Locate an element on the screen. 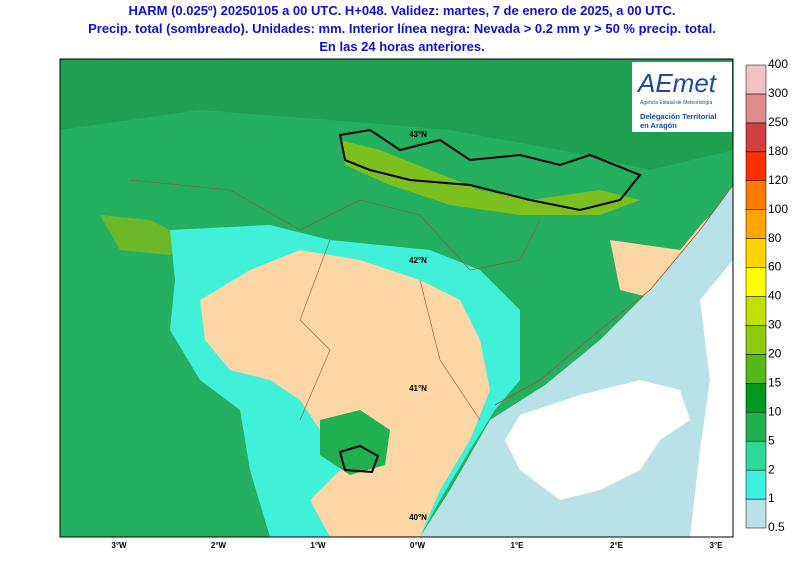 This screenshot has width=803, height=577. colorbar-label: 30 is located at coordinates (775, 325).